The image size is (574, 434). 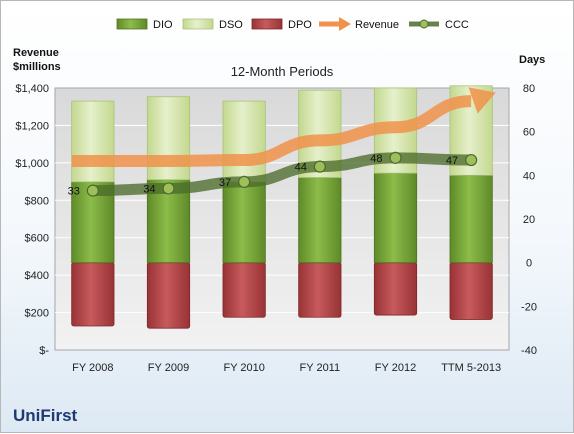 I want to click on left-tick-label: $1,400, so click(x=32, y=89).